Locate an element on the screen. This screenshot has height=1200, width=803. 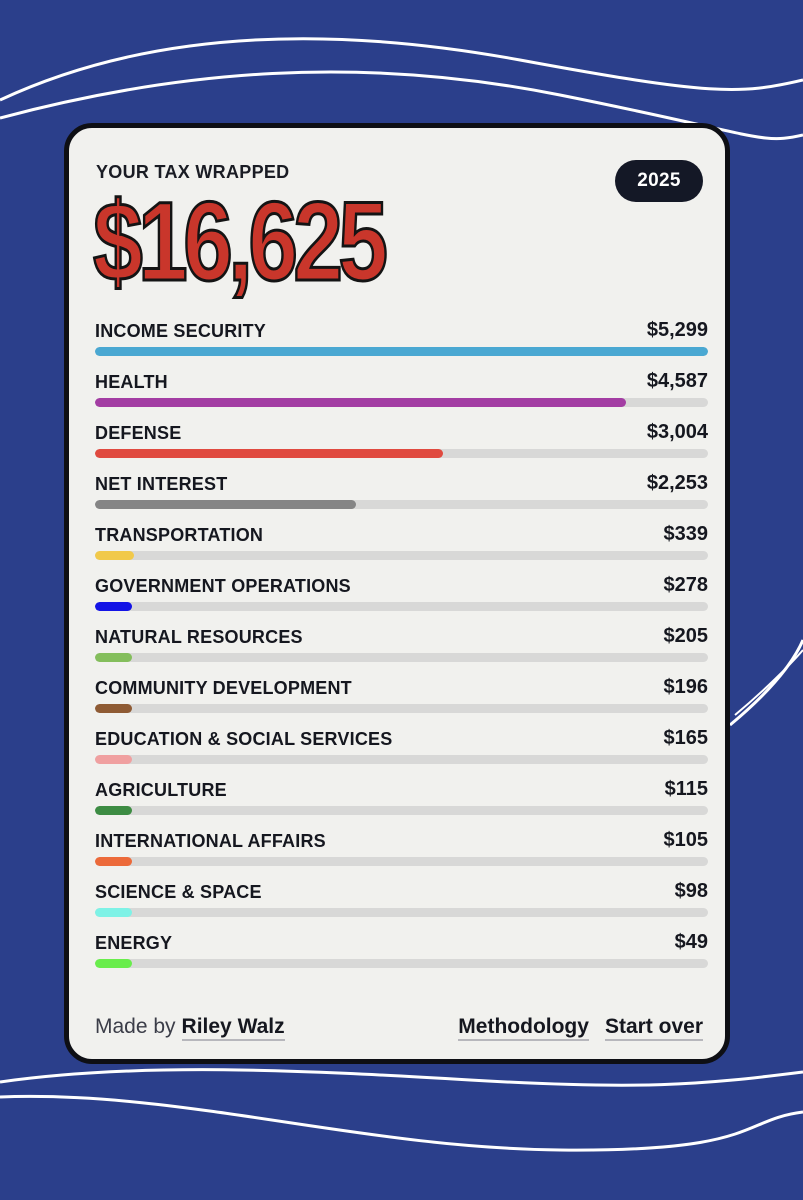
start-over-link: Start over is located at coordinates (653, 1028).